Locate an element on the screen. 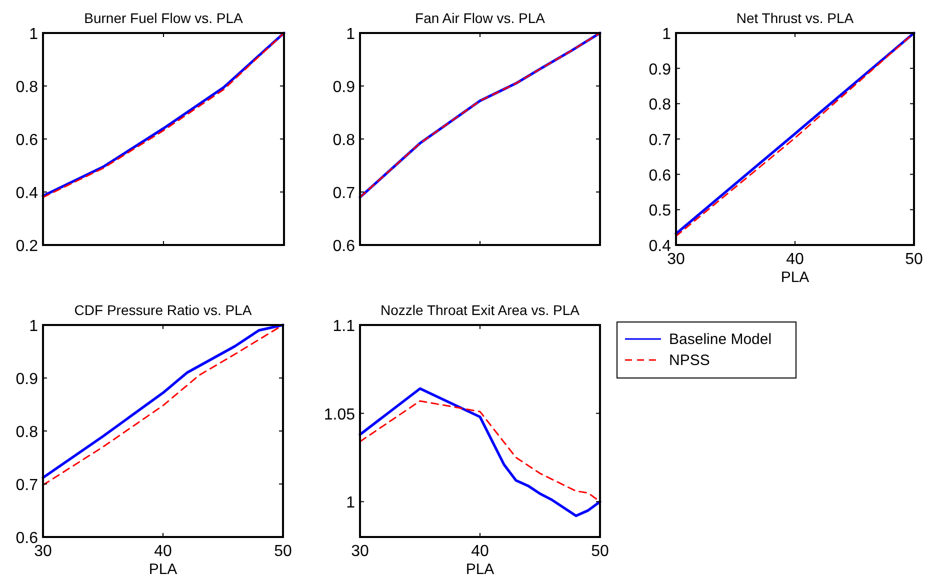 The width and height of the screenshot is (929, 582). legend-label: Baseline Model is located at coordinates (720, 339).